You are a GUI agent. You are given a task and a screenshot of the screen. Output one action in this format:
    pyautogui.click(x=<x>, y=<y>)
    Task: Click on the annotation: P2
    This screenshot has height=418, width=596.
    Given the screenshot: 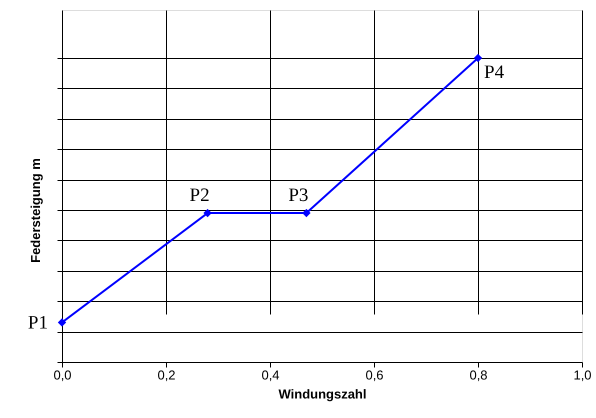 What is the action you would take?
    pyautogui.click(x=200, y=195)
    